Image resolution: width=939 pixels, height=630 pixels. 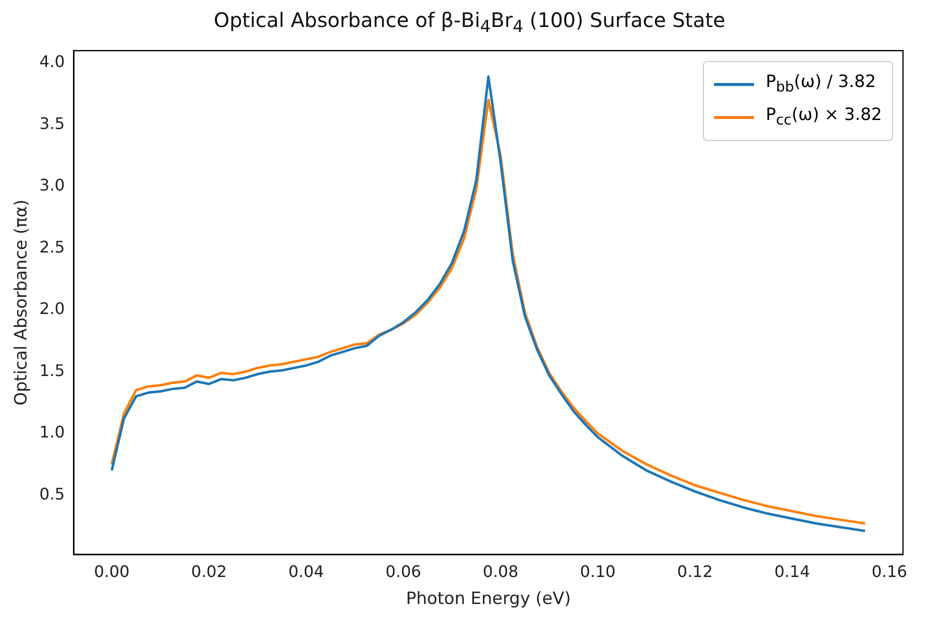 What do you see at coordinates (890, 572) in the screenshot?
I see `x-tick-label: 0.16` at bounding box center [890, 572].